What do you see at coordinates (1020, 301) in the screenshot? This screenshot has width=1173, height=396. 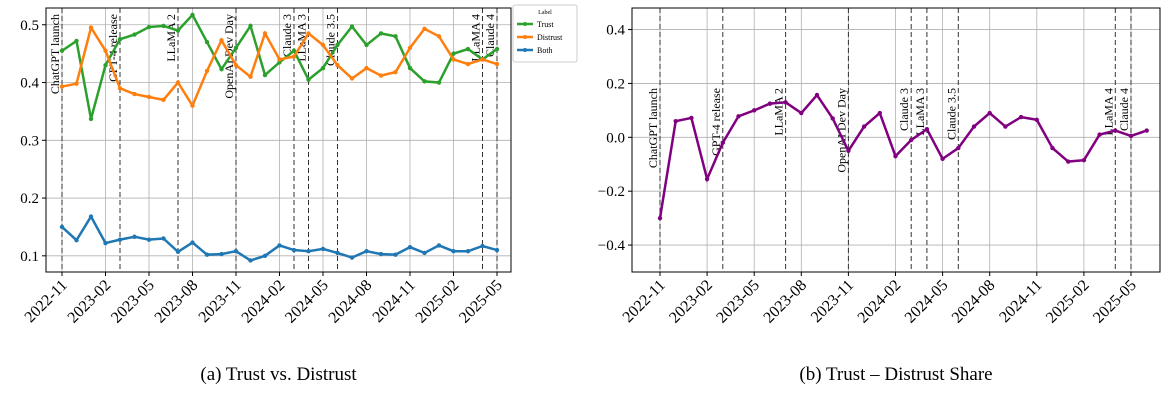 I see `x-tick-label: 2024-11` at bounding box center [1020, 301].